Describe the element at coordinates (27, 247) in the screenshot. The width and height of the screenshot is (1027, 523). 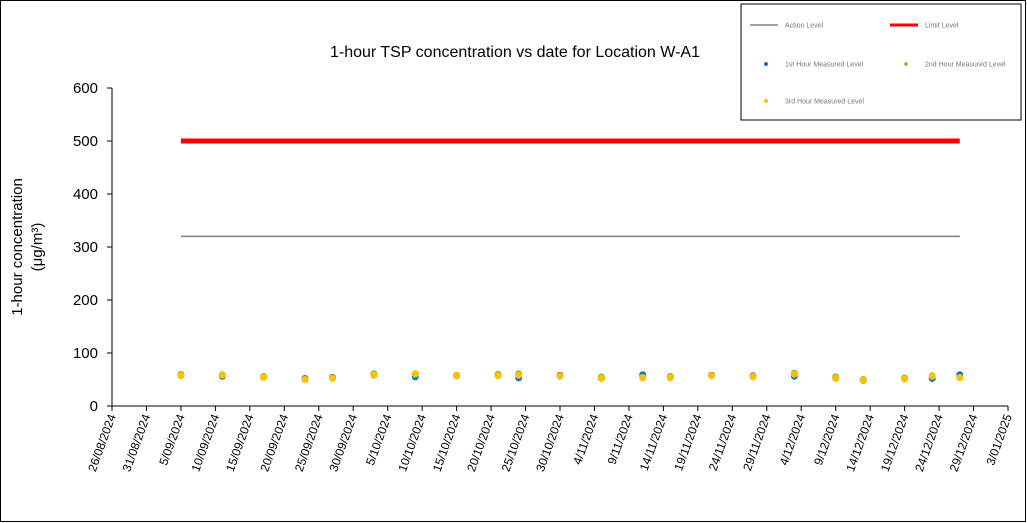
I see `y-axis-label: 1-hour concentration (μg/m³)` at that location.